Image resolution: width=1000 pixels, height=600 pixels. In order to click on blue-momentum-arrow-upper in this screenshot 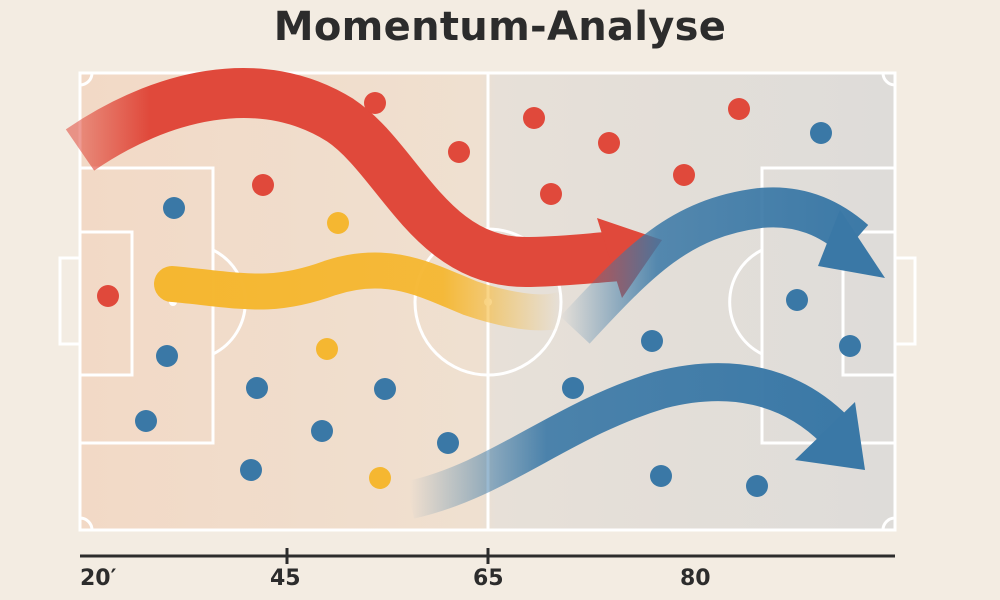, I will do `click(722, 265)`.